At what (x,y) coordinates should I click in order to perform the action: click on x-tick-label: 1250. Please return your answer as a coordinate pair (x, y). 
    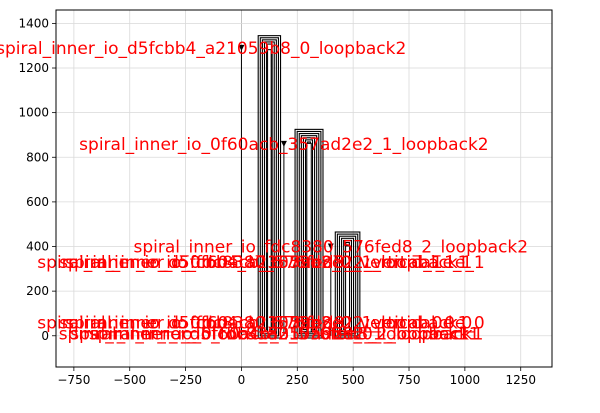
    Looking at the image, I should click on (520, 380).